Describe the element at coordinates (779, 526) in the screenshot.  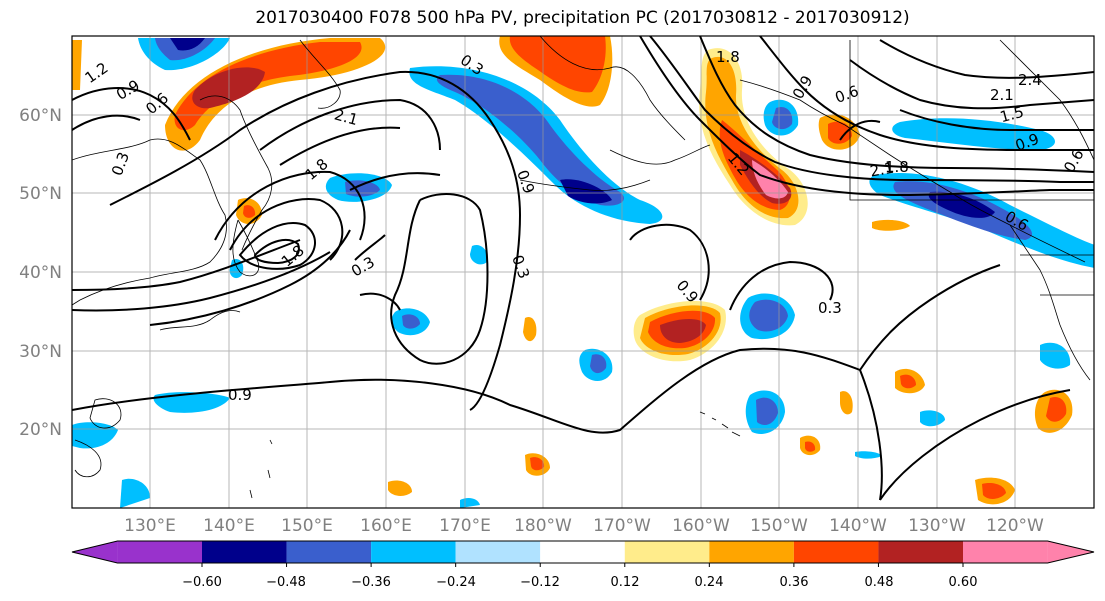
I see `lon-label: 150°W` at that location.